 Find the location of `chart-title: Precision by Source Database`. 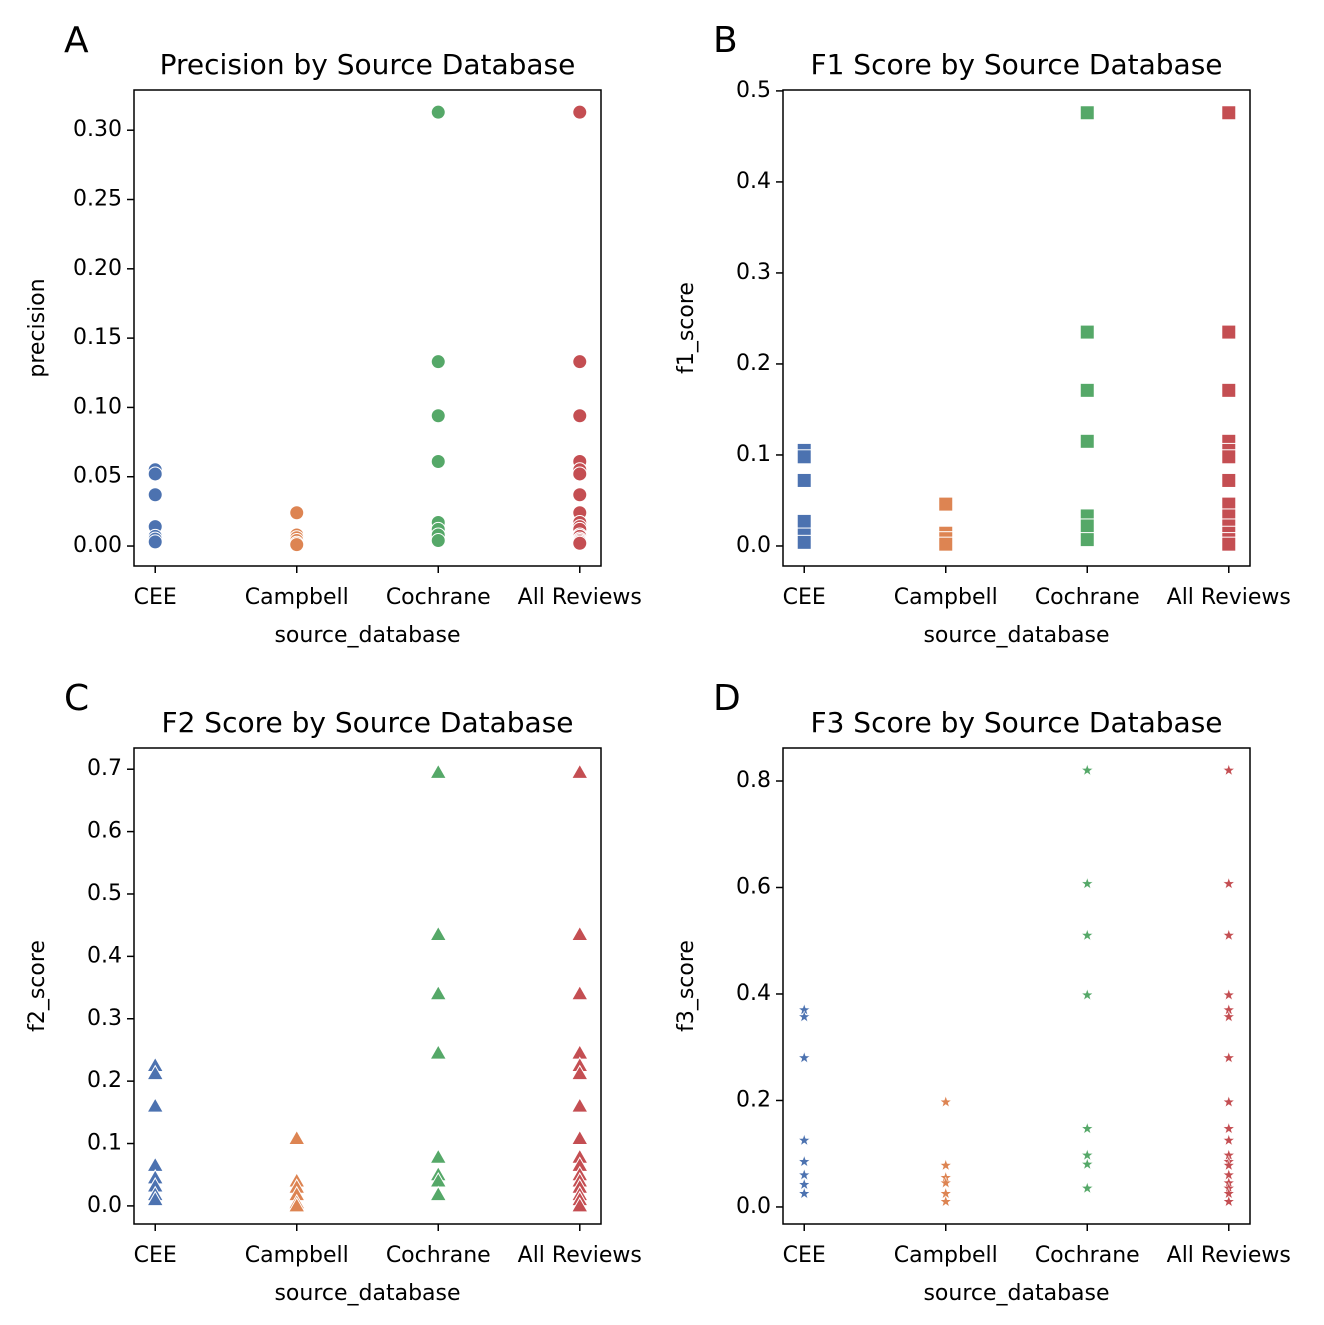

chart-title: Precision by Source Database is located at coordinates (368, 64).